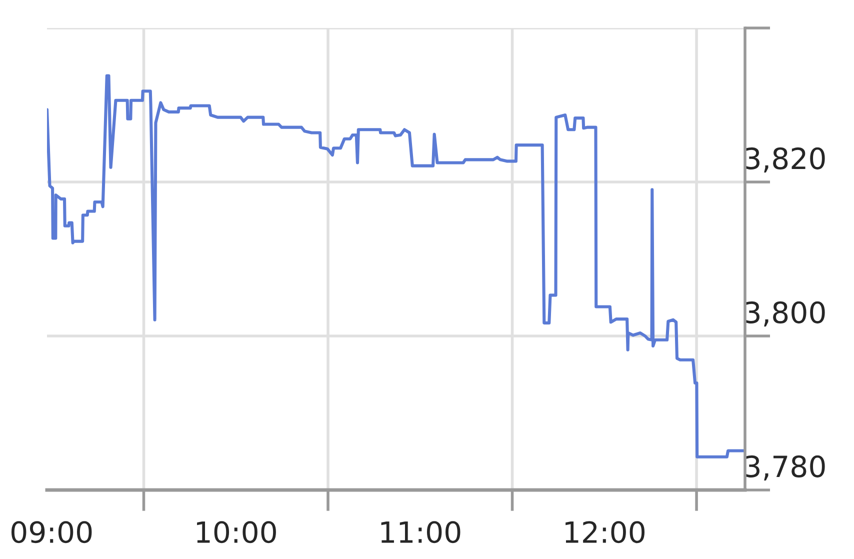 This screenshot has width=854, height=559. What do you see at coordinates (52, 532) in the screenshot?
I see `x-tick-label: 09:00` at bounding box center [52, 532].